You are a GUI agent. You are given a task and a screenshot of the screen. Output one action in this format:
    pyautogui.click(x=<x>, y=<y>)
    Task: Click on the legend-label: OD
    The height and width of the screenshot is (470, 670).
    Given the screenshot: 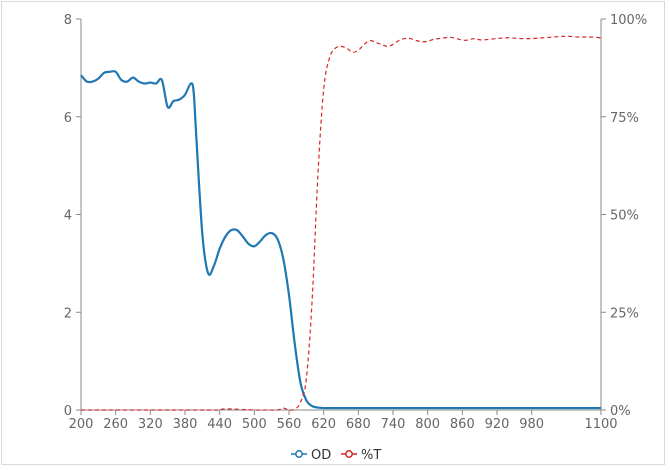 What is the action you would take?
    pyautogui.click(x=321, y=455)
    